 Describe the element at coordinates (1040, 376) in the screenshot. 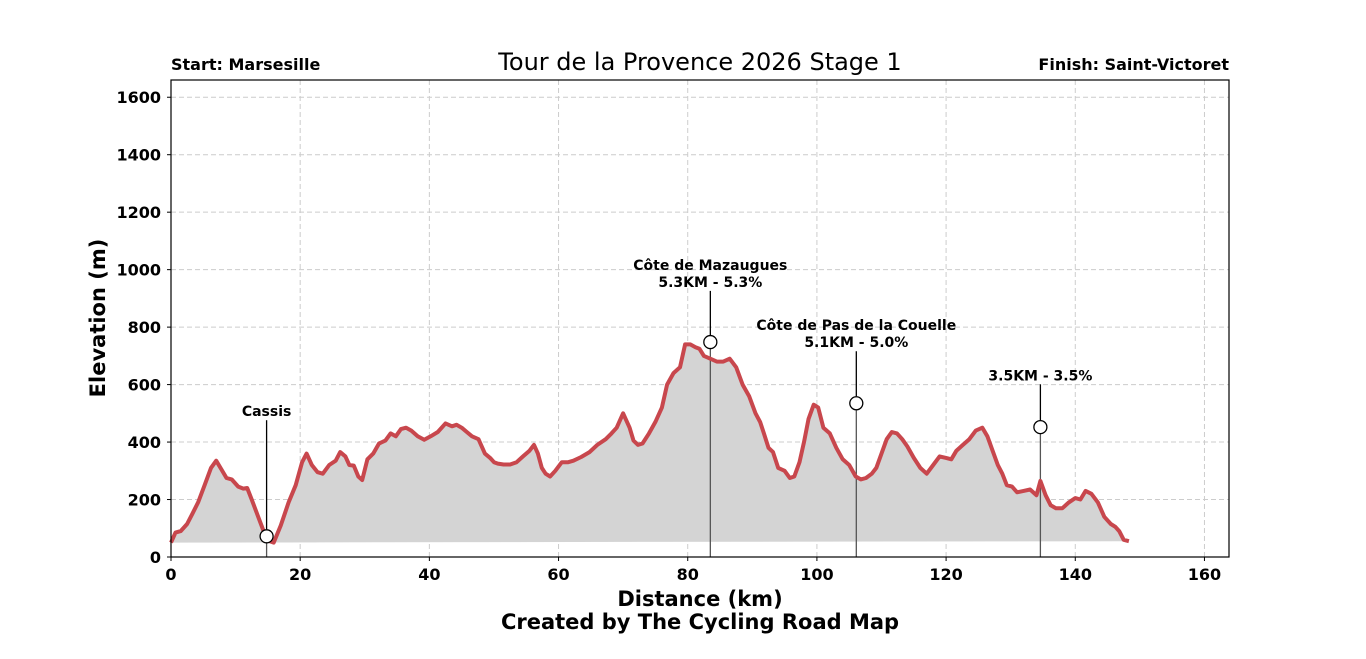

I see `climb-label: 3.5KM - 3.5%` at that location.